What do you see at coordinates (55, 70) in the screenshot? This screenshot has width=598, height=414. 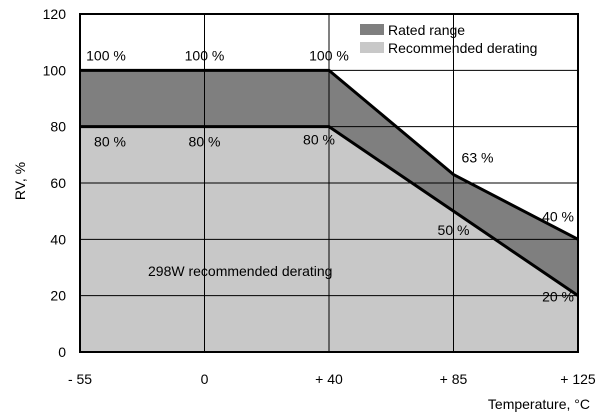 I see `y-tick-label: 100` at bounding box center [55, 70].